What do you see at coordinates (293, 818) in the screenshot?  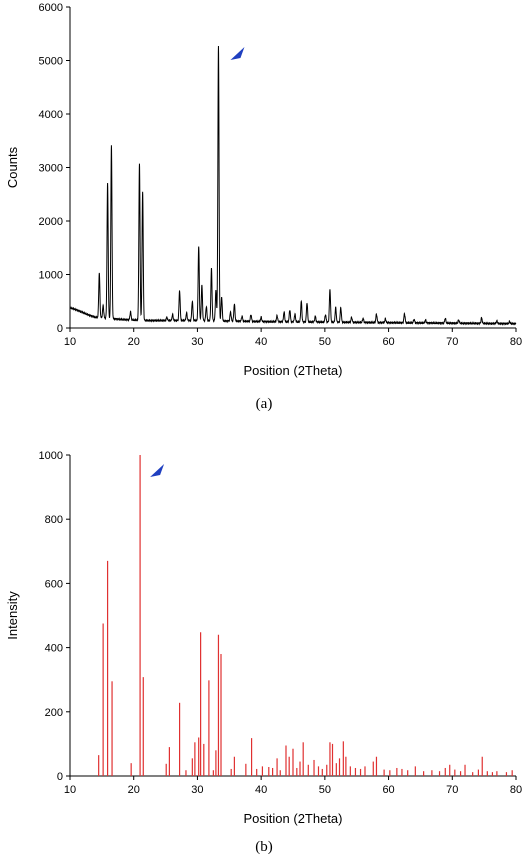 I see `panel-b-x-axis-title: Position (2Theta)` at bounding box center [293, 818].